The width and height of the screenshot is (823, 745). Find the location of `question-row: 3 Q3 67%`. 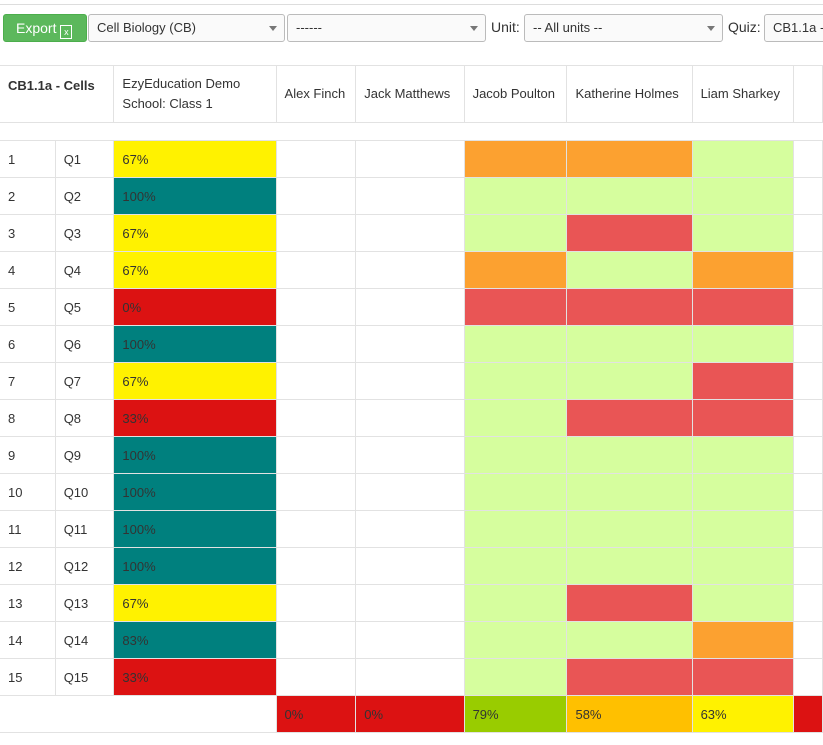

question-row: 3 Q3 67% is located at coordinates (411, 233).